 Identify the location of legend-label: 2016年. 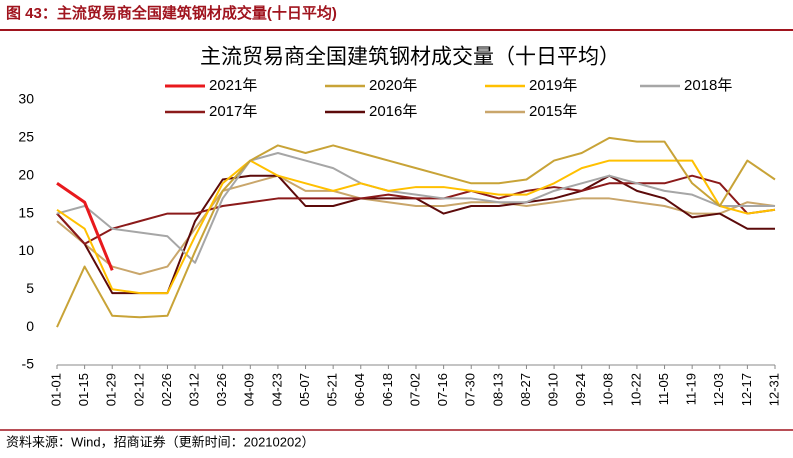
(393, 111).